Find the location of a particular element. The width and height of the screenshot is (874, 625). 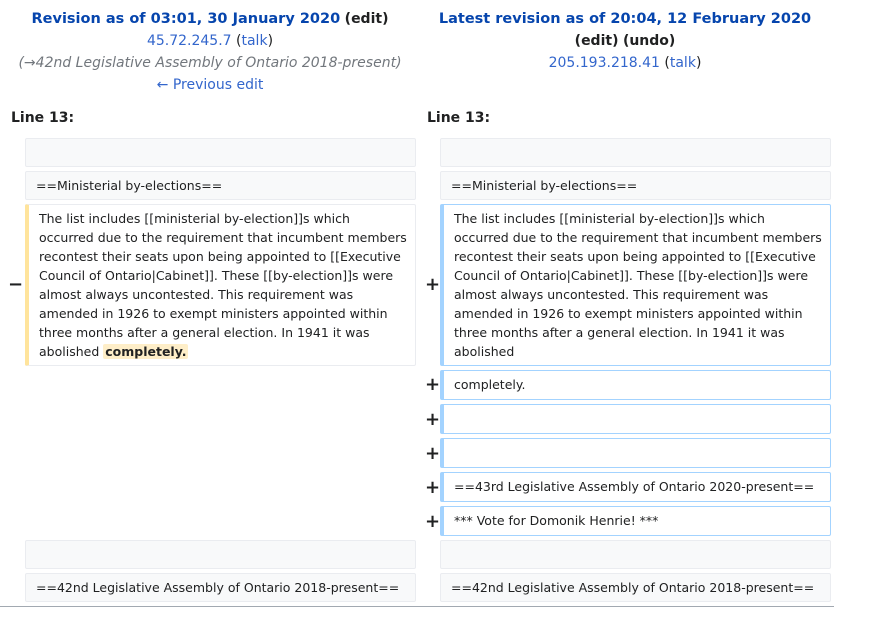

plus-marker-2: + is located at coordinates (433, 384).